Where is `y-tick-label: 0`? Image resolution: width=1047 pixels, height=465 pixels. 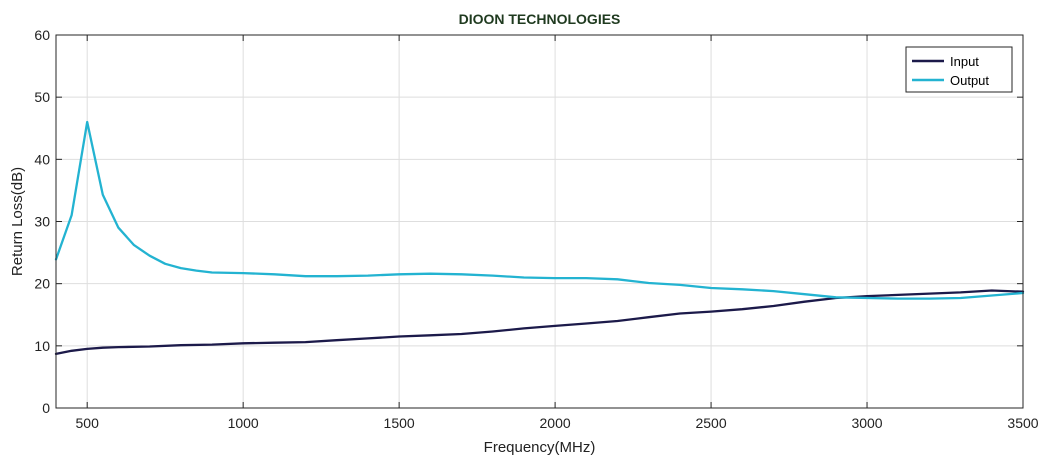 y-tick-label: 0 is located at coordinates (46, 408).